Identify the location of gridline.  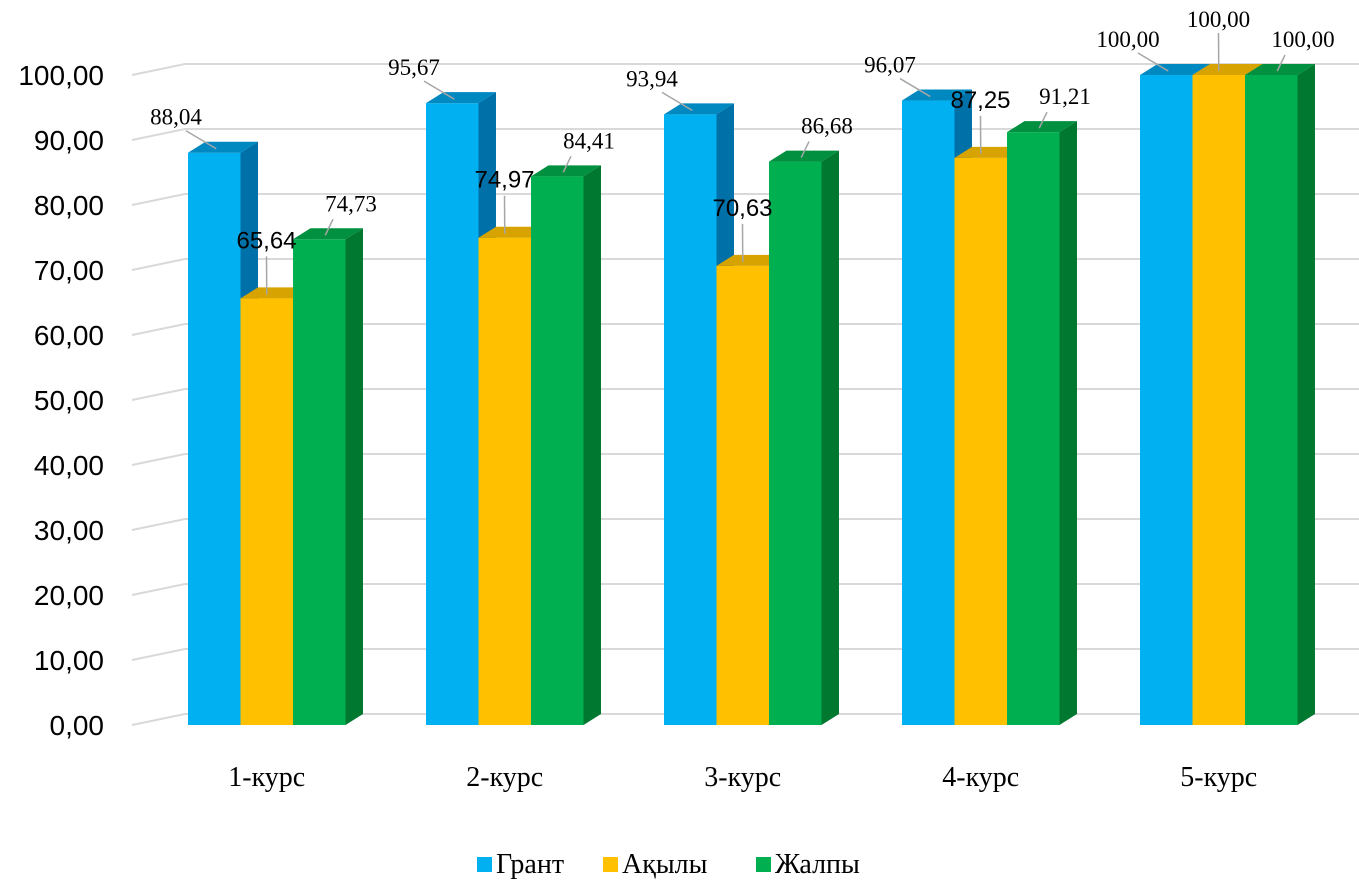
(745, 69).